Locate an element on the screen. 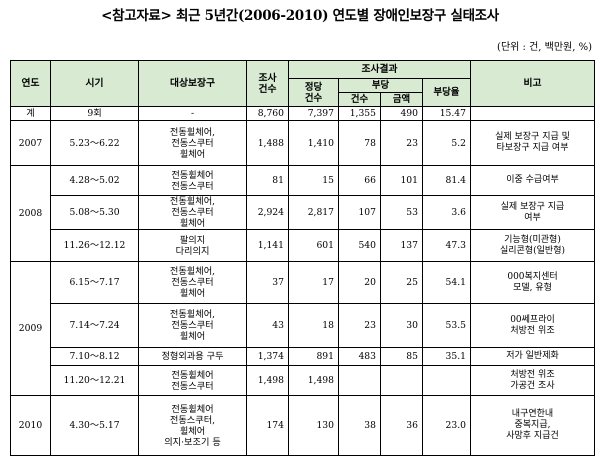 This screenshot has height=466, width=600. header-target: 대상보장구 is located at coordinates (192, 83).